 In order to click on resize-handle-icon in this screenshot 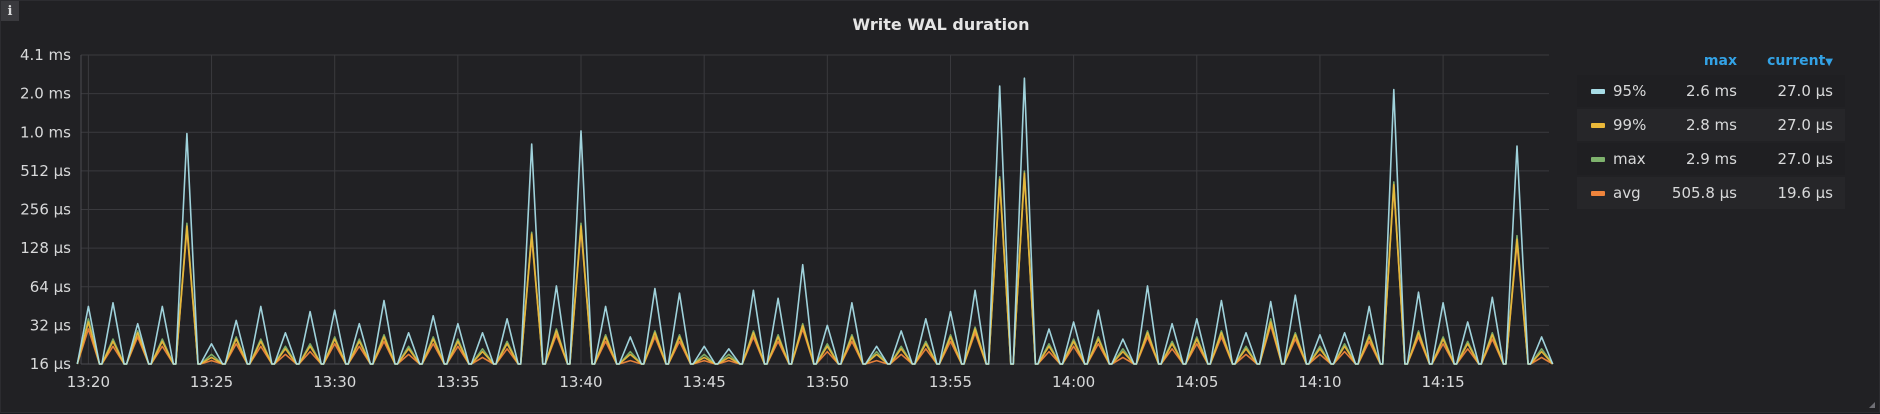, I will do `click(1872, 405)`.